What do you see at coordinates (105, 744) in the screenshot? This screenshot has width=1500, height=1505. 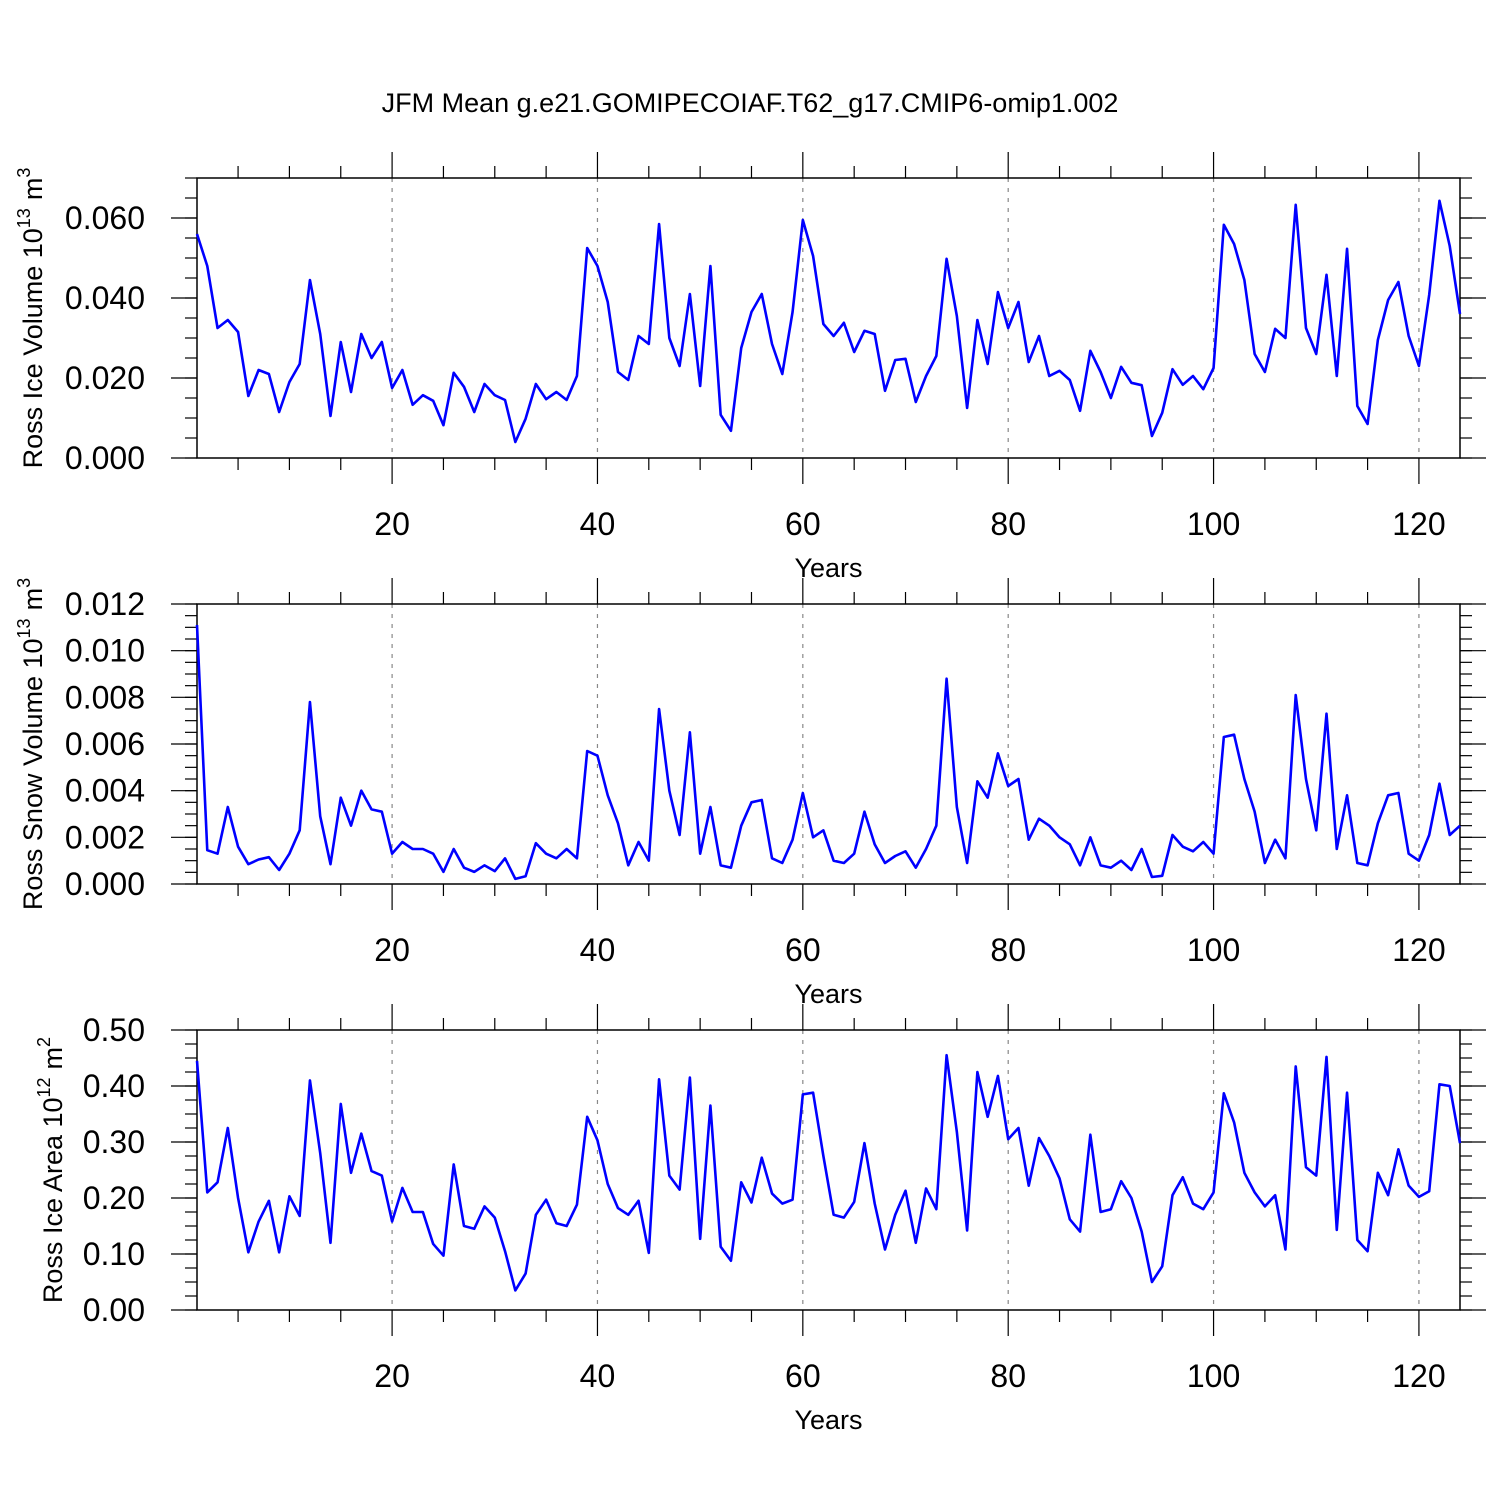 I see `y-tick-label: 0.006` at bounding box center [105, 744].